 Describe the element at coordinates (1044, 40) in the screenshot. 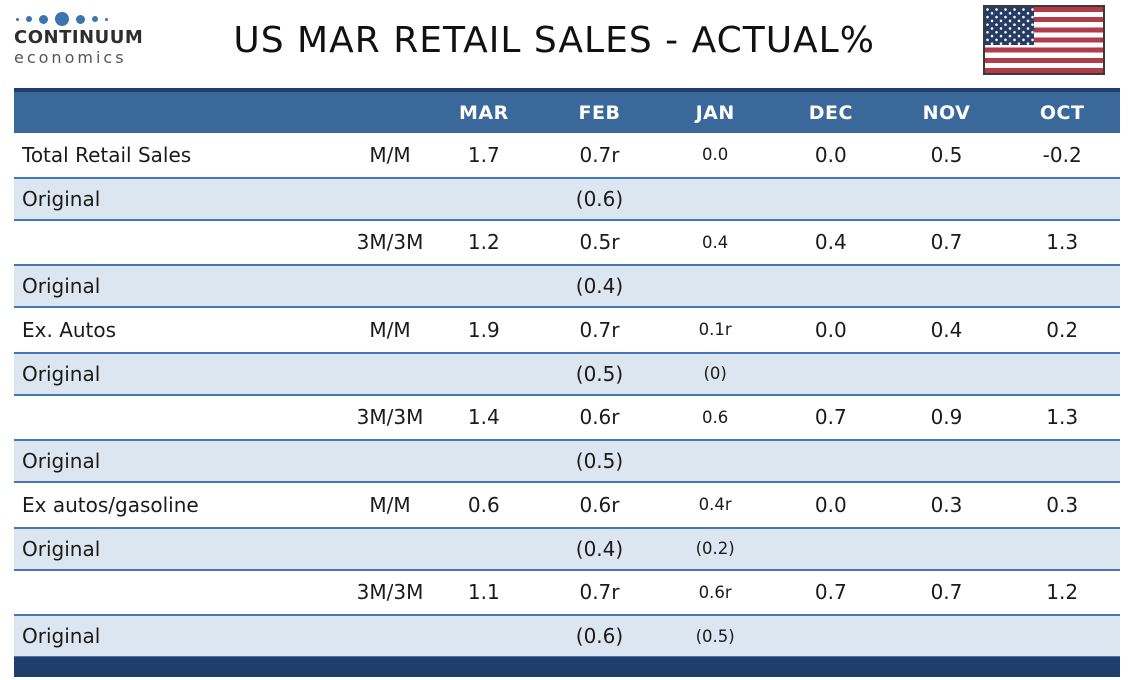

I see `us-flag-icon` at that location.